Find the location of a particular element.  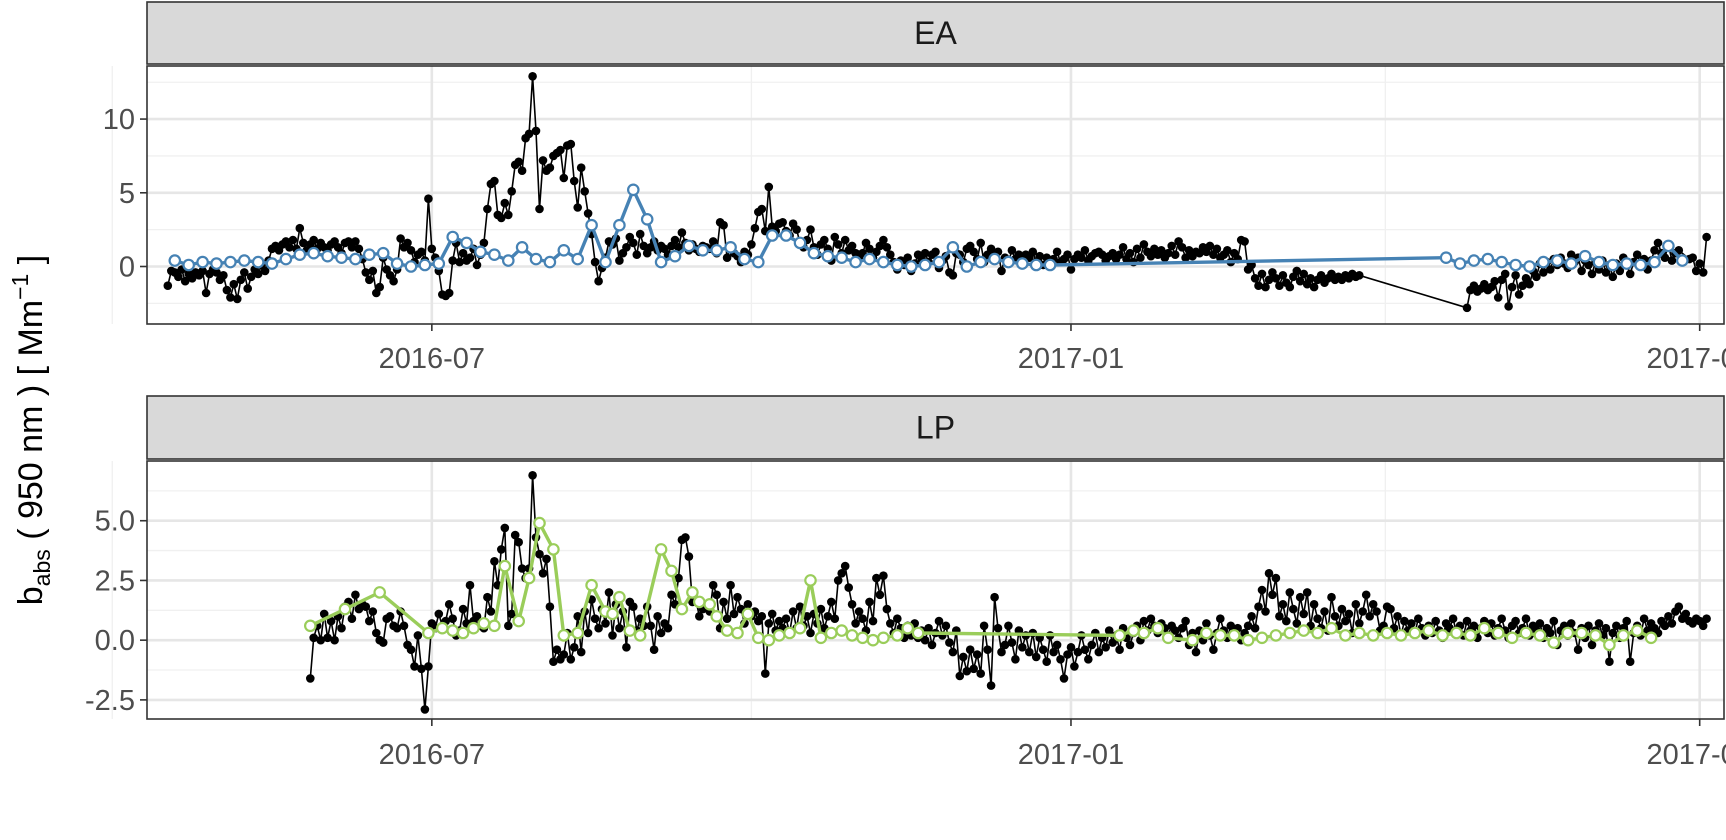

y-axis-title-middle: ( 950 nm ) [ Mm is located at coordinates (31, 424).